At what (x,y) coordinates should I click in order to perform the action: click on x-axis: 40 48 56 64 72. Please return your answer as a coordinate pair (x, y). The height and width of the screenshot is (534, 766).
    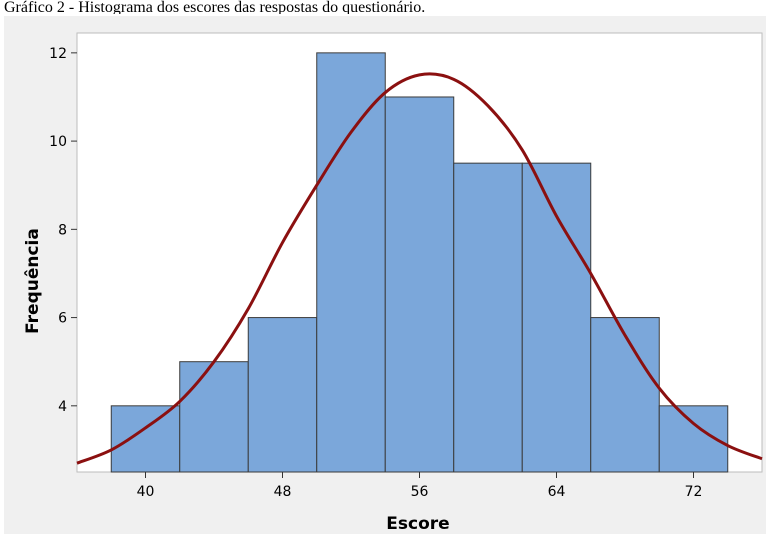
    Looking at the image, I should click on (420, 486).